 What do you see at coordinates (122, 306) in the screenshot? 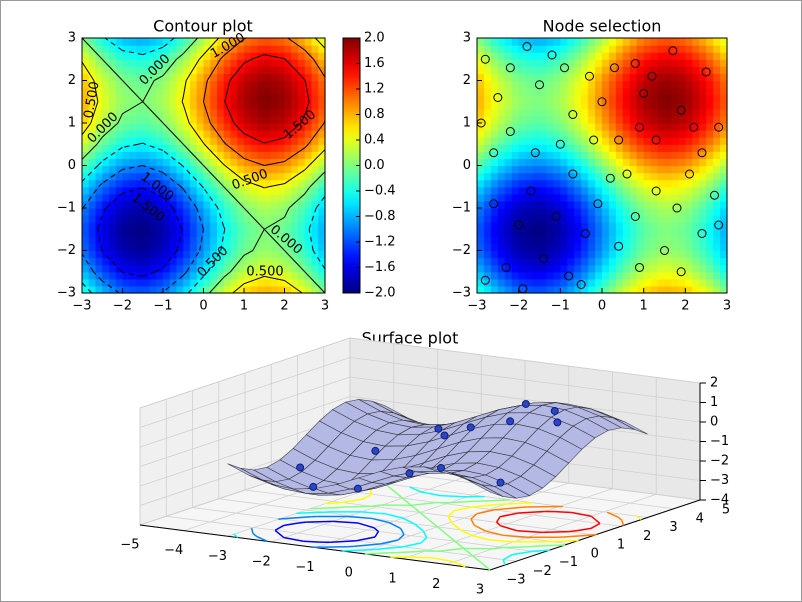
I see `x-tick-label: −2` at bounding box center [122, 306].